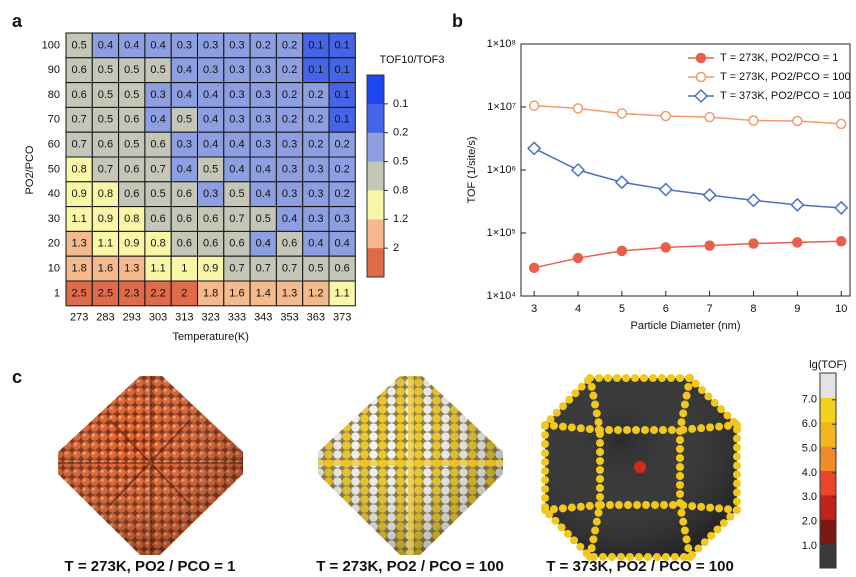 The width and height of the screenshot is (856, 577). What do you see at coordinates (54, 219) in the screenshot?
I see `y-tick-label: 30` at bounding box center [54, 219].